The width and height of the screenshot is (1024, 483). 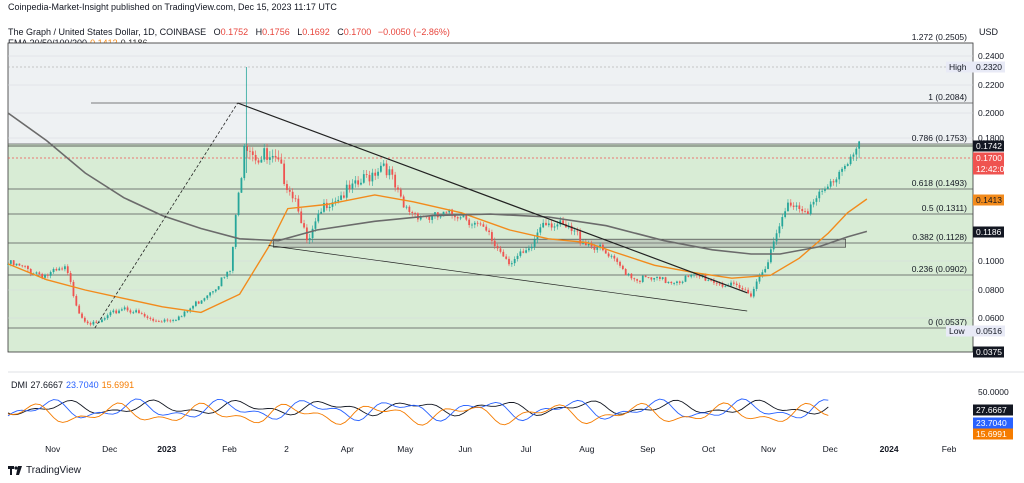 I want to click on x-tick-label: Apr, so click(x=347, y=449).